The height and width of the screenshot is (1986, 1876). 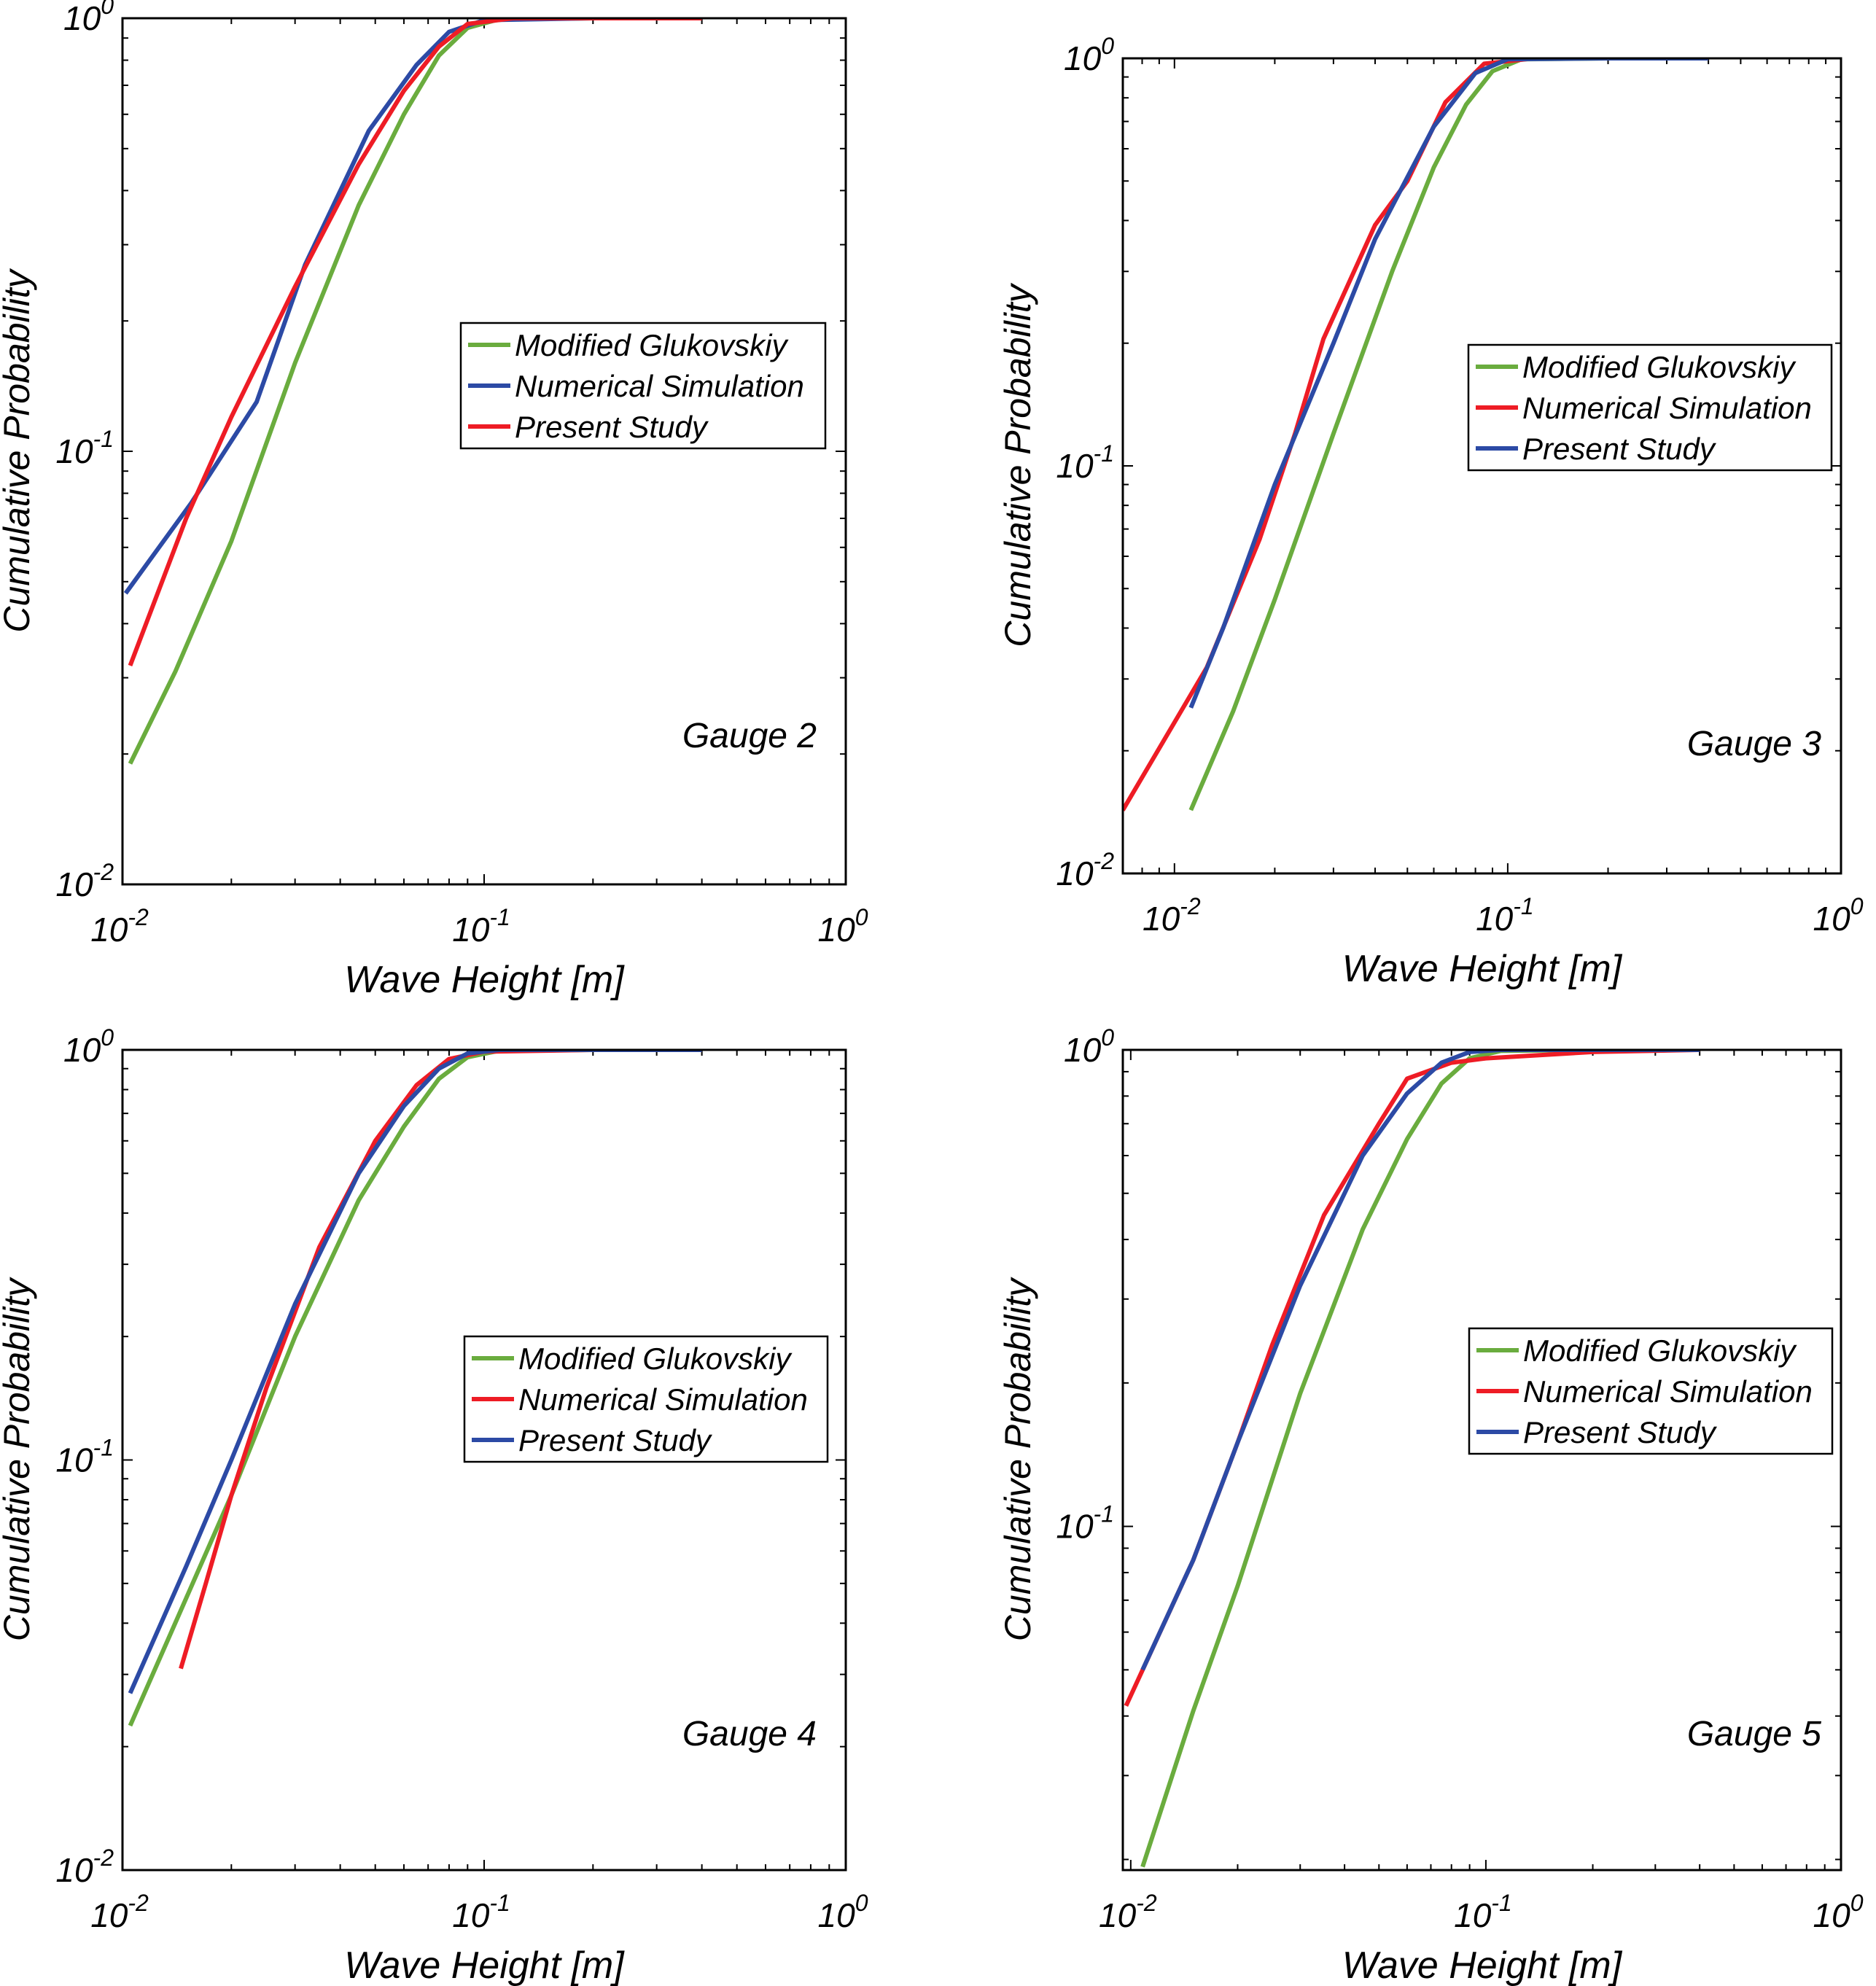 I want to click on gauge-annotation: Gauge 3, so click(x=1754, y=744).